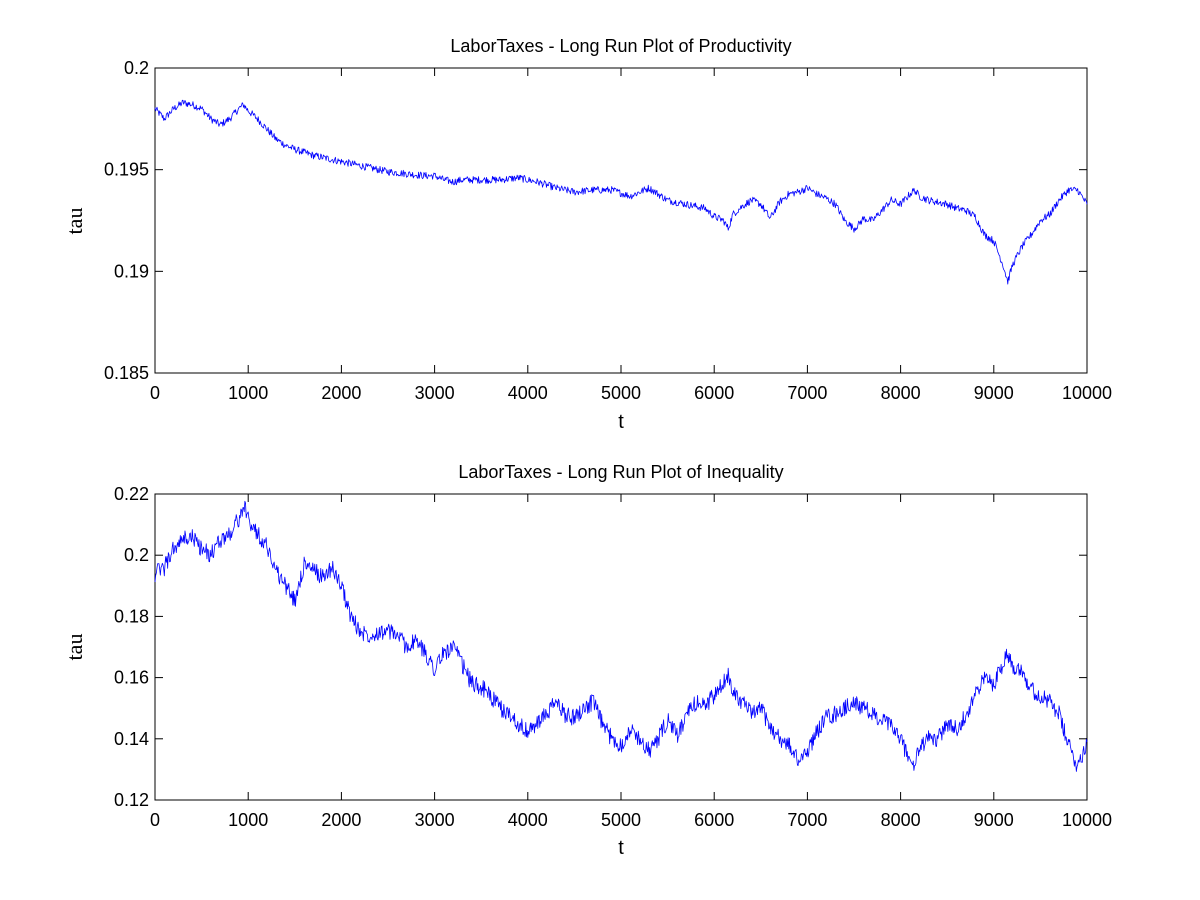 This screenshot has height=900, width=1200. Describe the element at coordinates (126, 373) in the screenshot. I see `y-tick-label: 0.185` at that location.